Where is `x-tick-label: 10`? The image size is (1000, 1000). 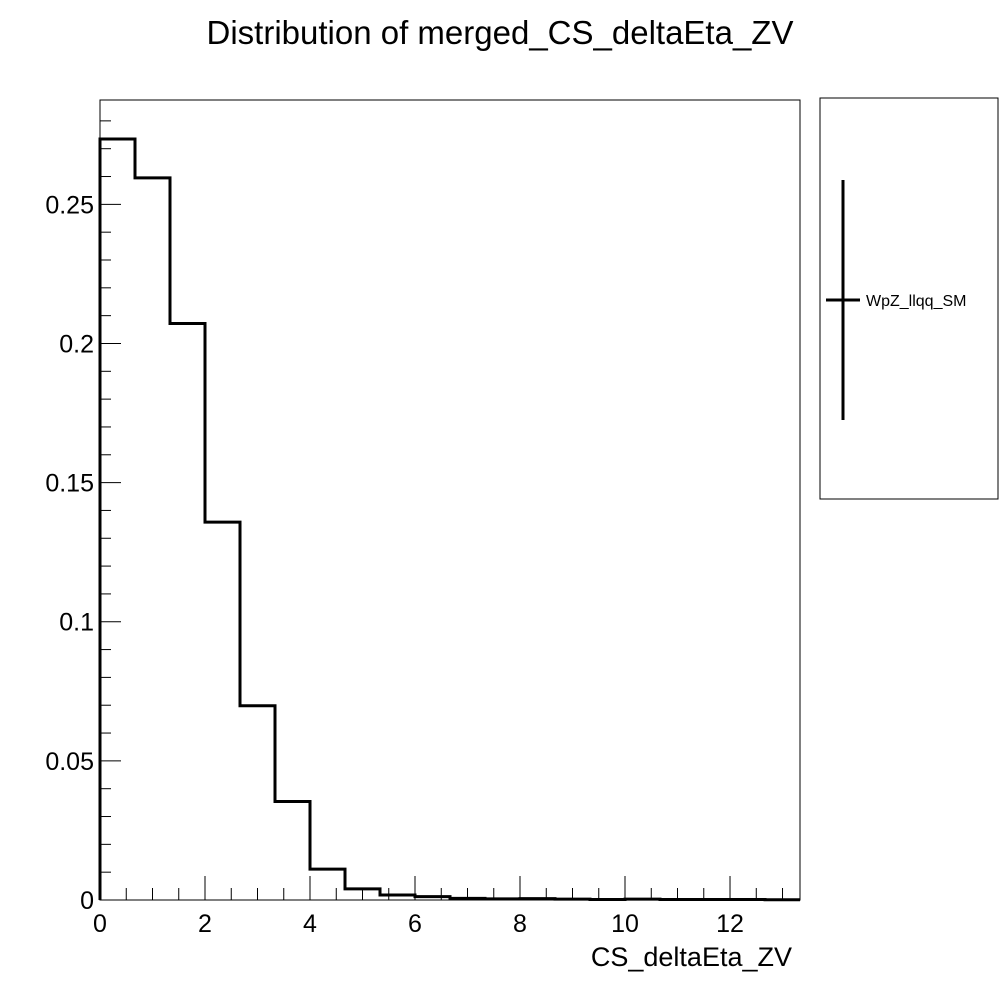
x-tick-label: 10 is located at coordinates (625, 924).